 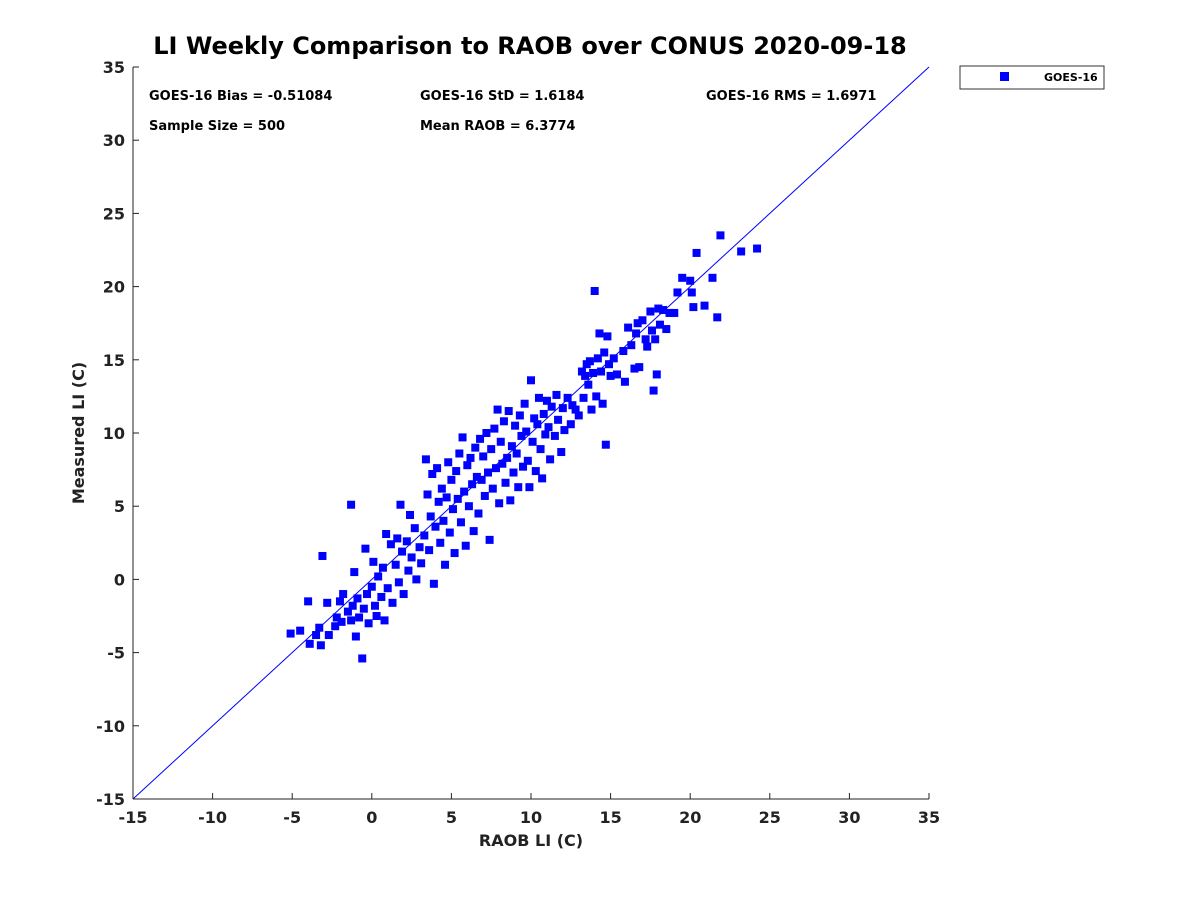 What do you see at coordinates (114, 67) in the screenshot?
I see `y-tick-label: 35` at bounding box center [114, 67].